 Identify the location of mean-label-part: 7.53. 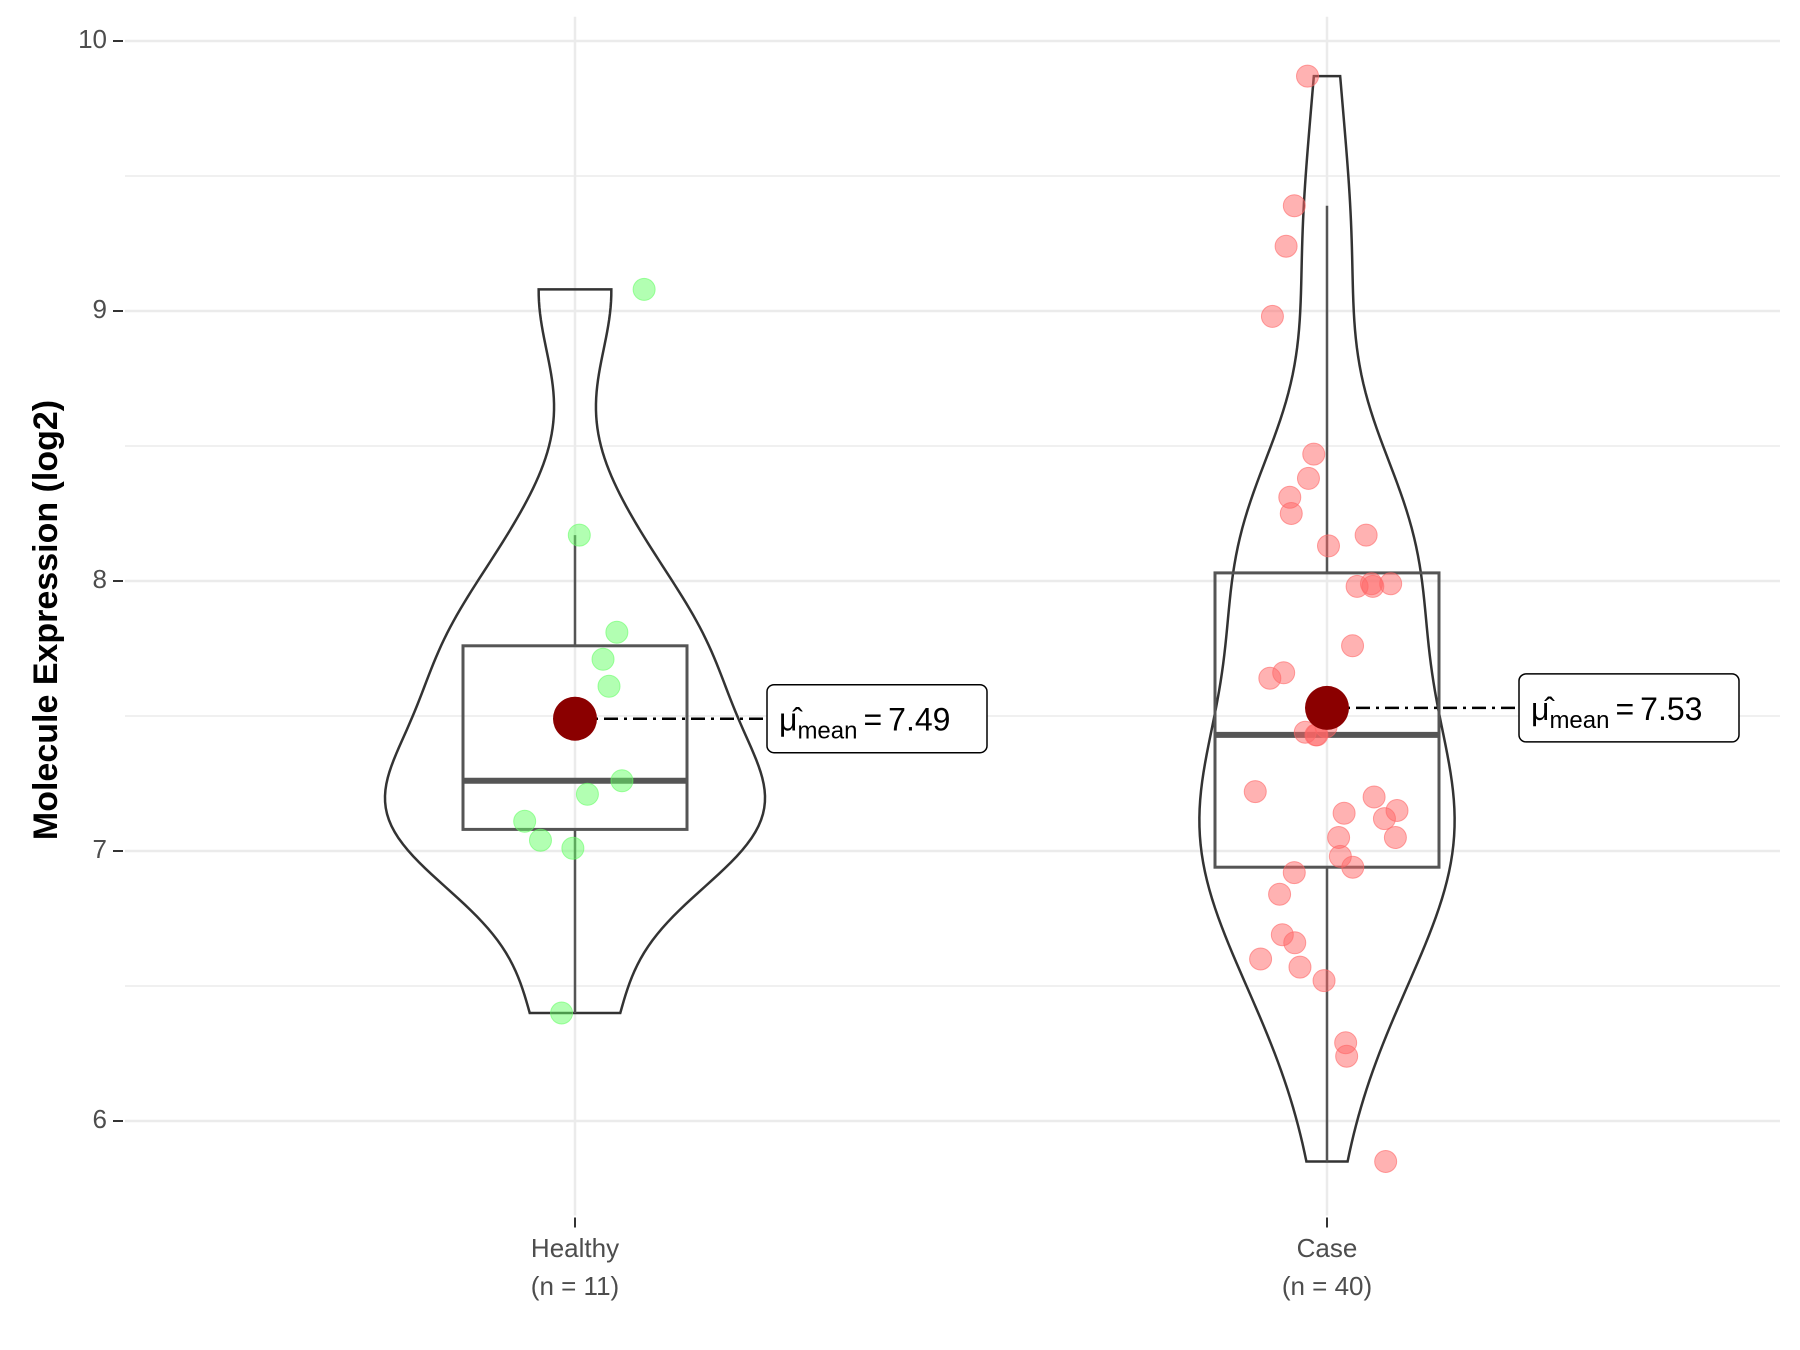
(1671, 709).